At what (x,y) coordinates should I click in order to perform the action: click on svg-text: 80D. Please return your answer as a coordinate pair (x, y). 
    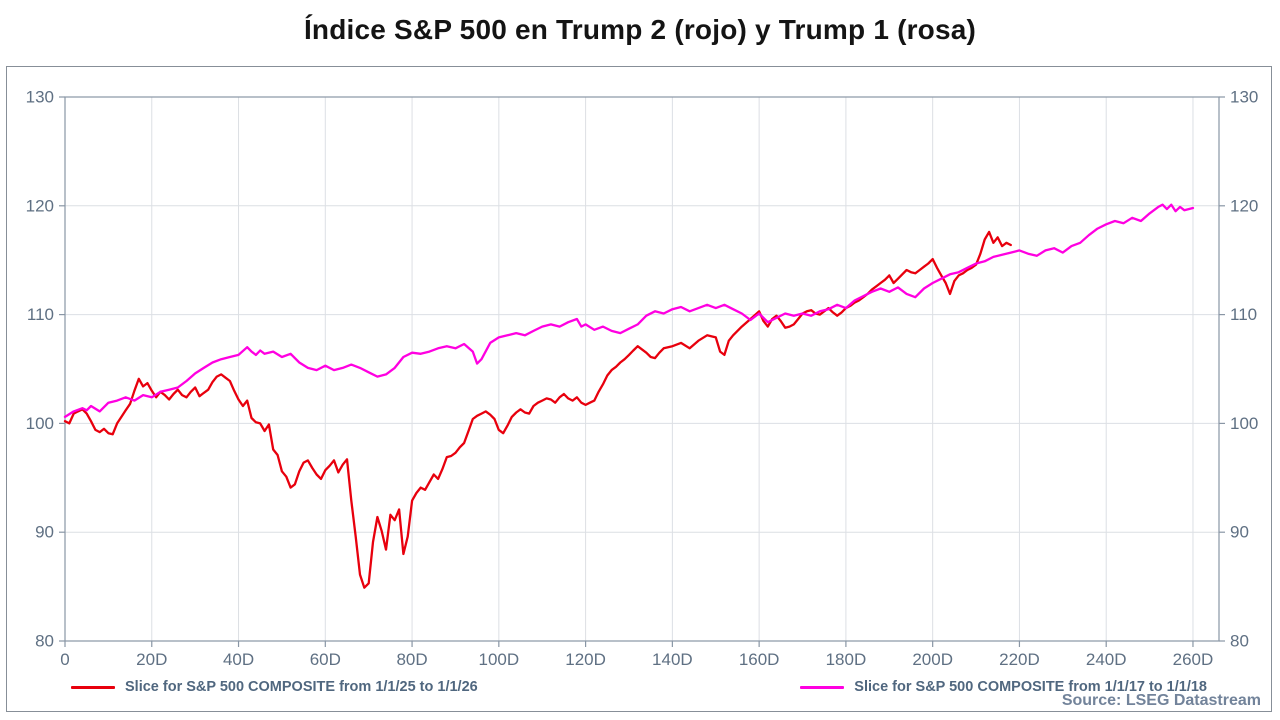
    Looking at the image, I should click on (411, 659).